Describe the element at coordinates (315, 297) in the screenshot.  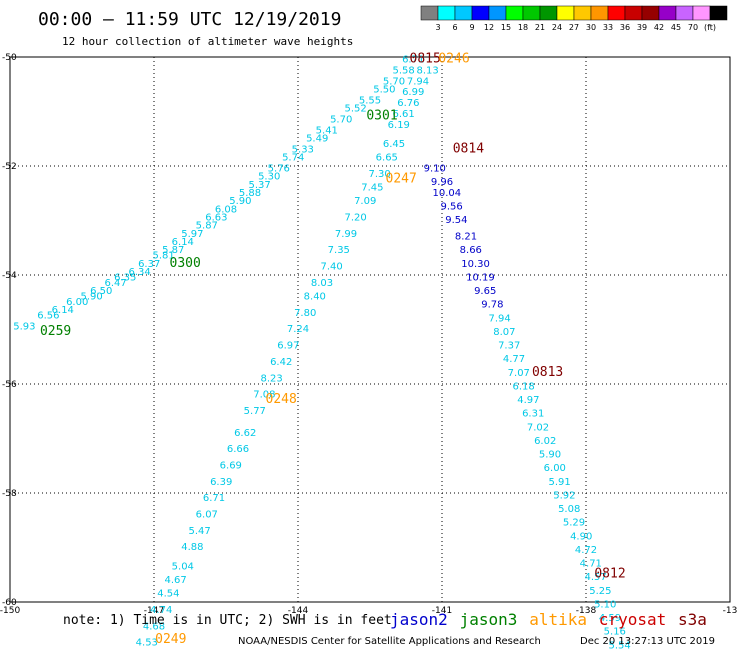
I see `wave-height-value: 8.40` at that location.